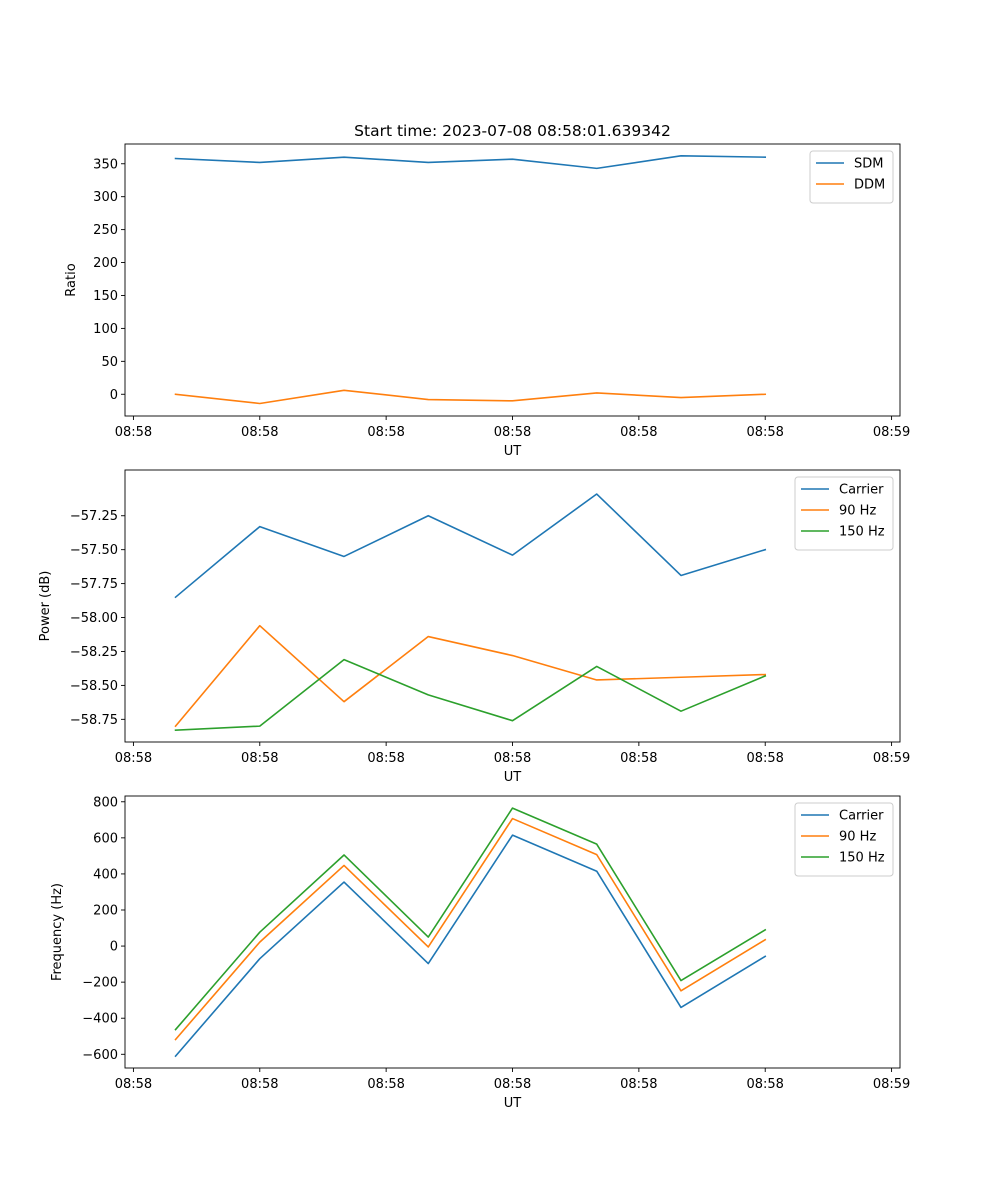  I want to click on frequency-x-tick-label: 08:59, so click(891, 1084).